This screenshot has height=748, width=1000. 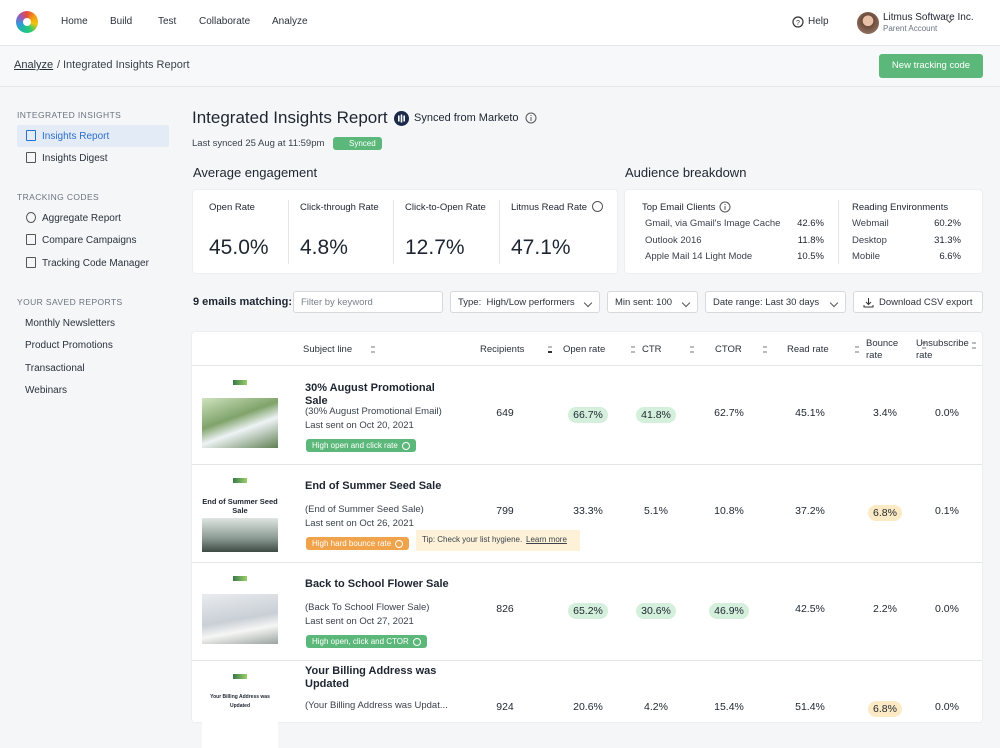 I want to click on cell-value: 62.7%, so click(x=729, y=413).